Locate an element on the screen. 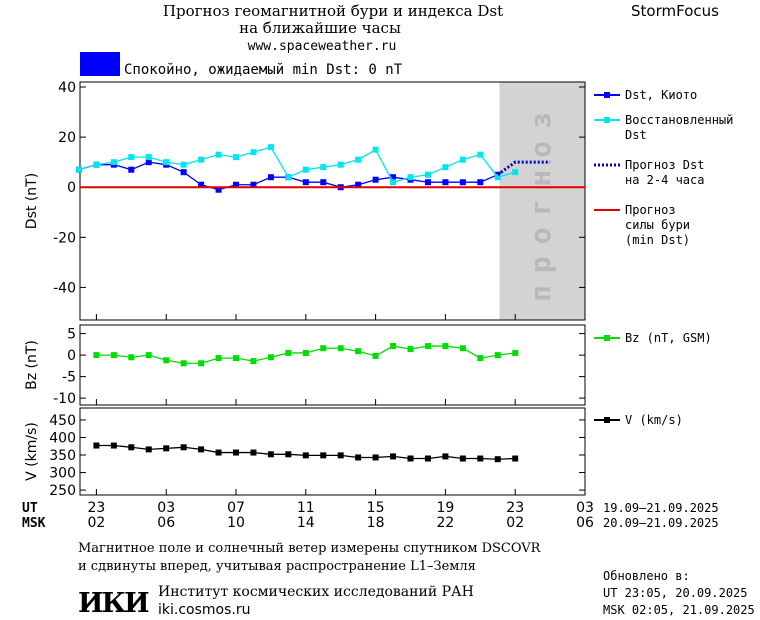 The width and height of the screenshot is (760, 620). legend-label: V (km/s) is located at coordinates (654, 420).